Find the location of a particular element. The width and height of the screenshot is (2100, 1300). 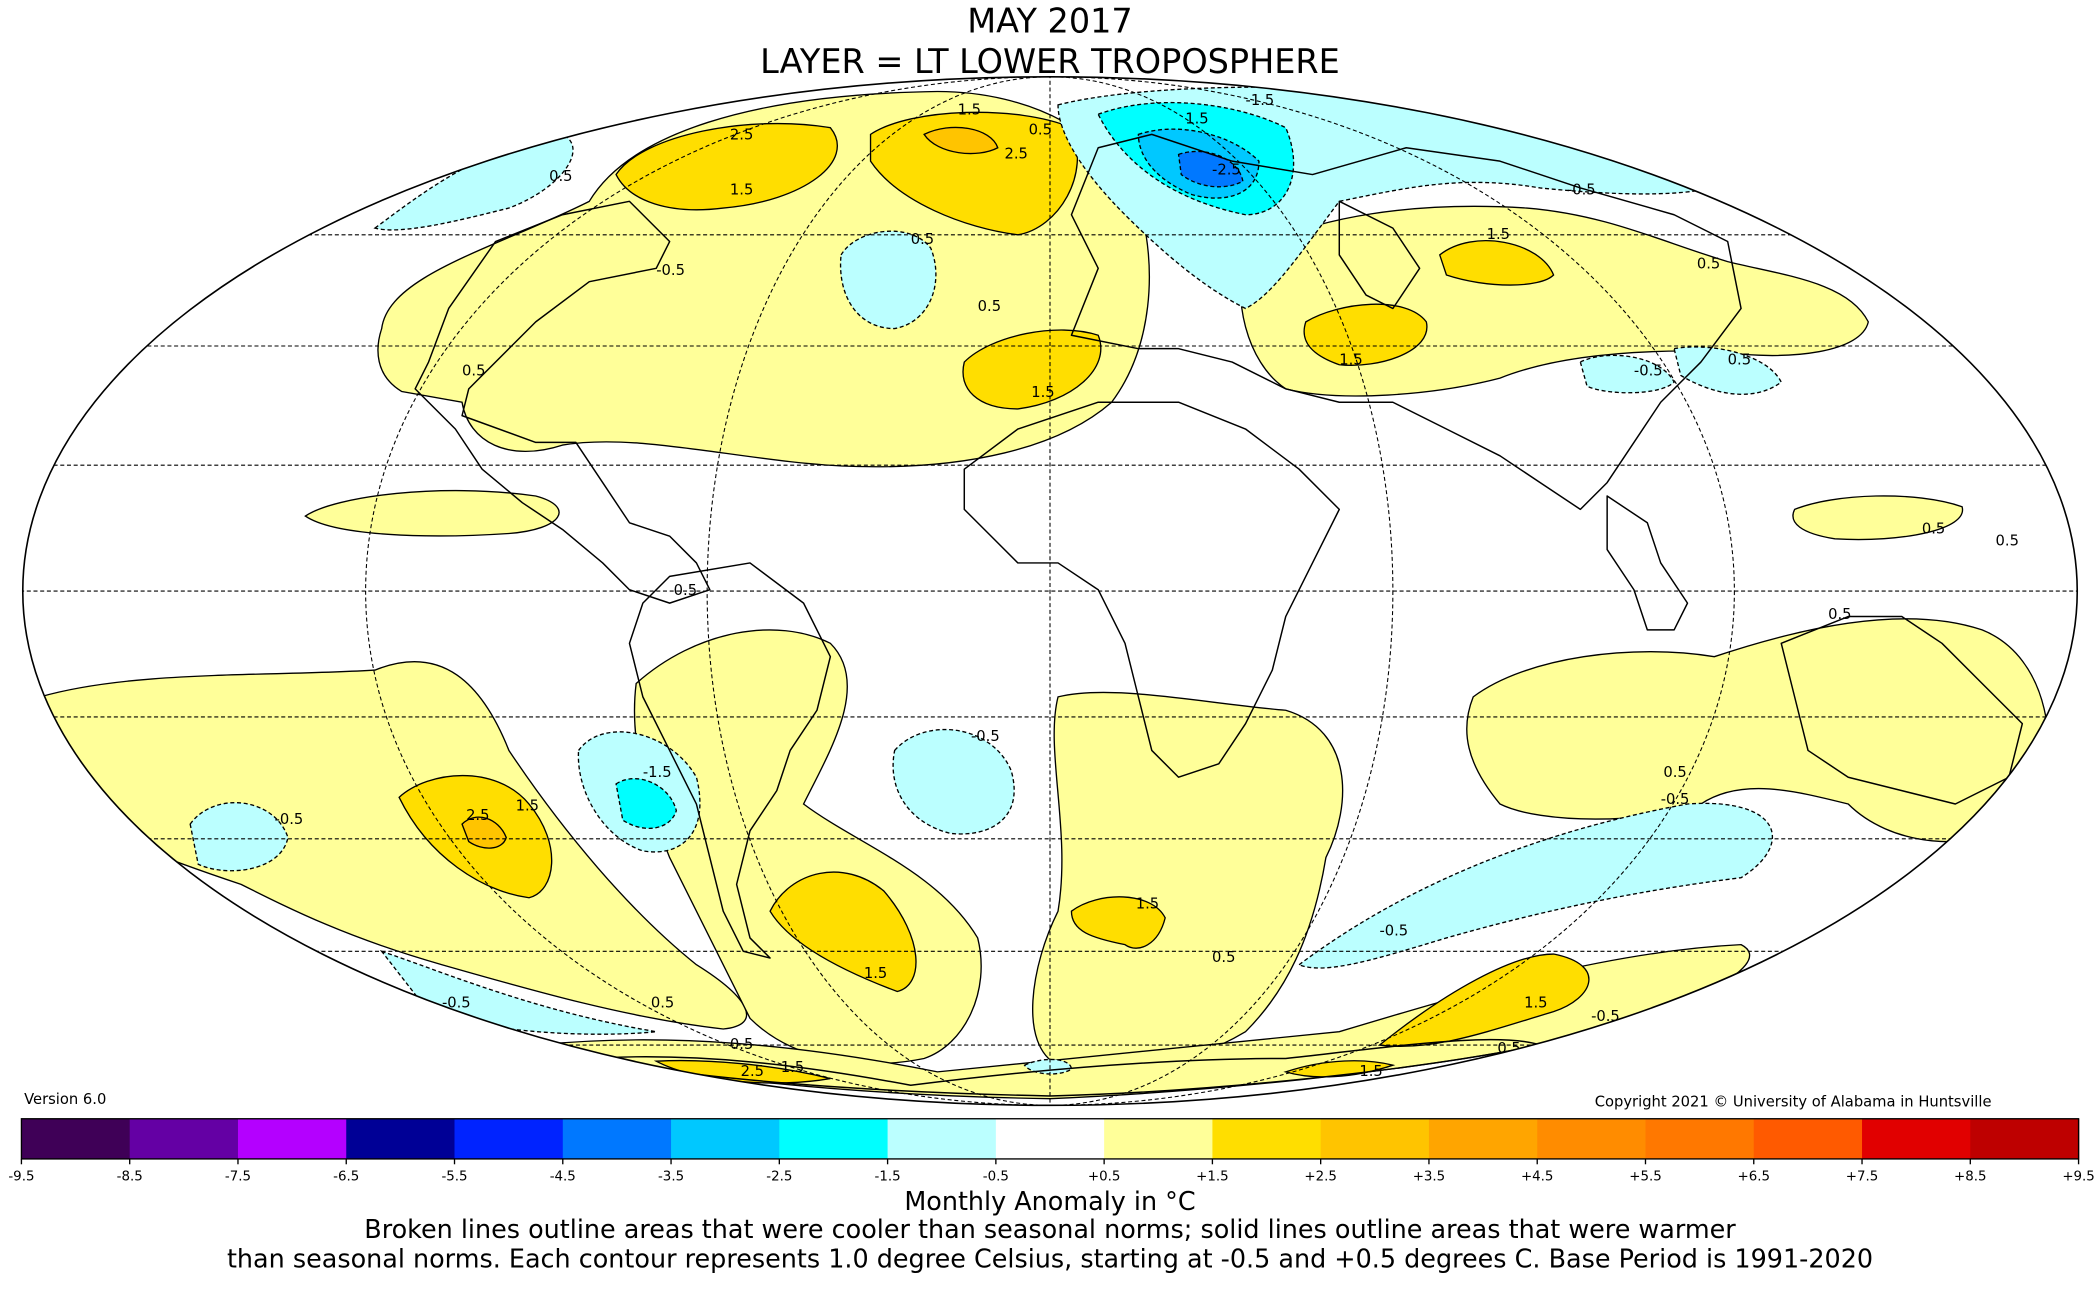

colorbar-tick-label: +0.5 is located at coordinates (1104, 1176).